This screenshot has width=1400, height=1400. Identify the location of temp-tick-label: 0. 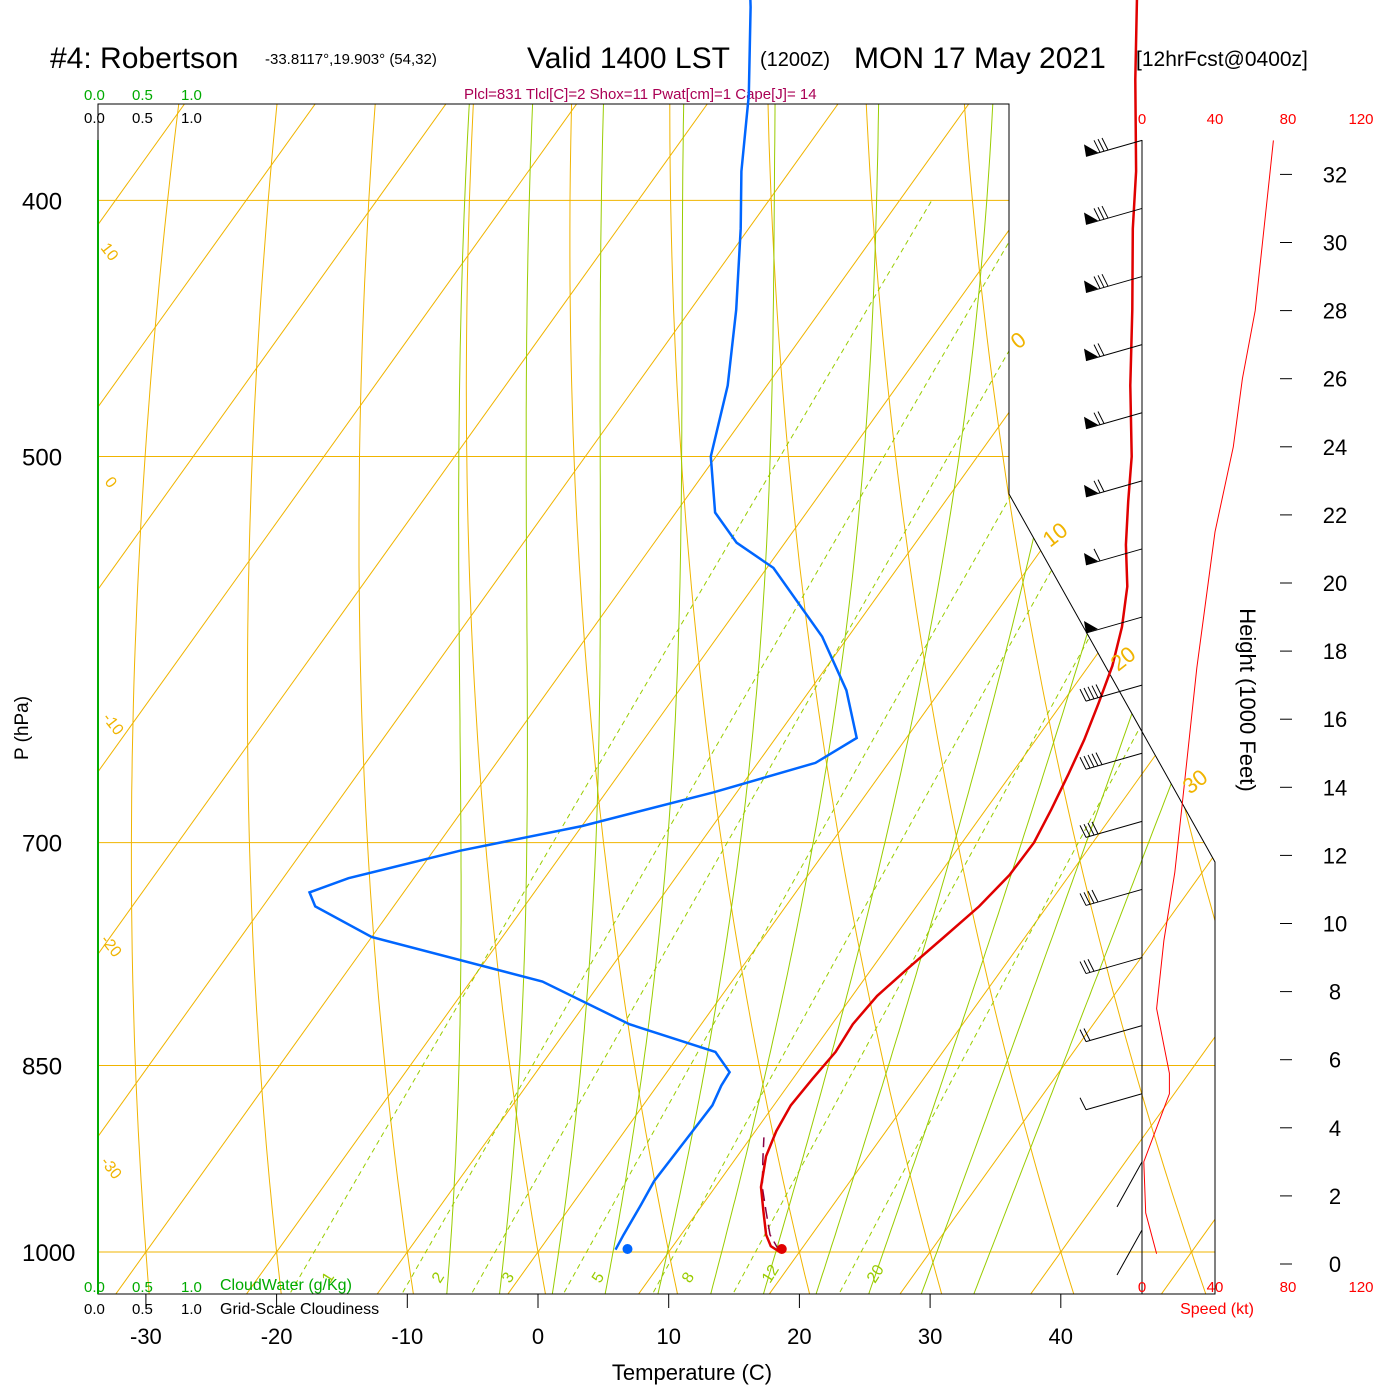
(538, 1336).